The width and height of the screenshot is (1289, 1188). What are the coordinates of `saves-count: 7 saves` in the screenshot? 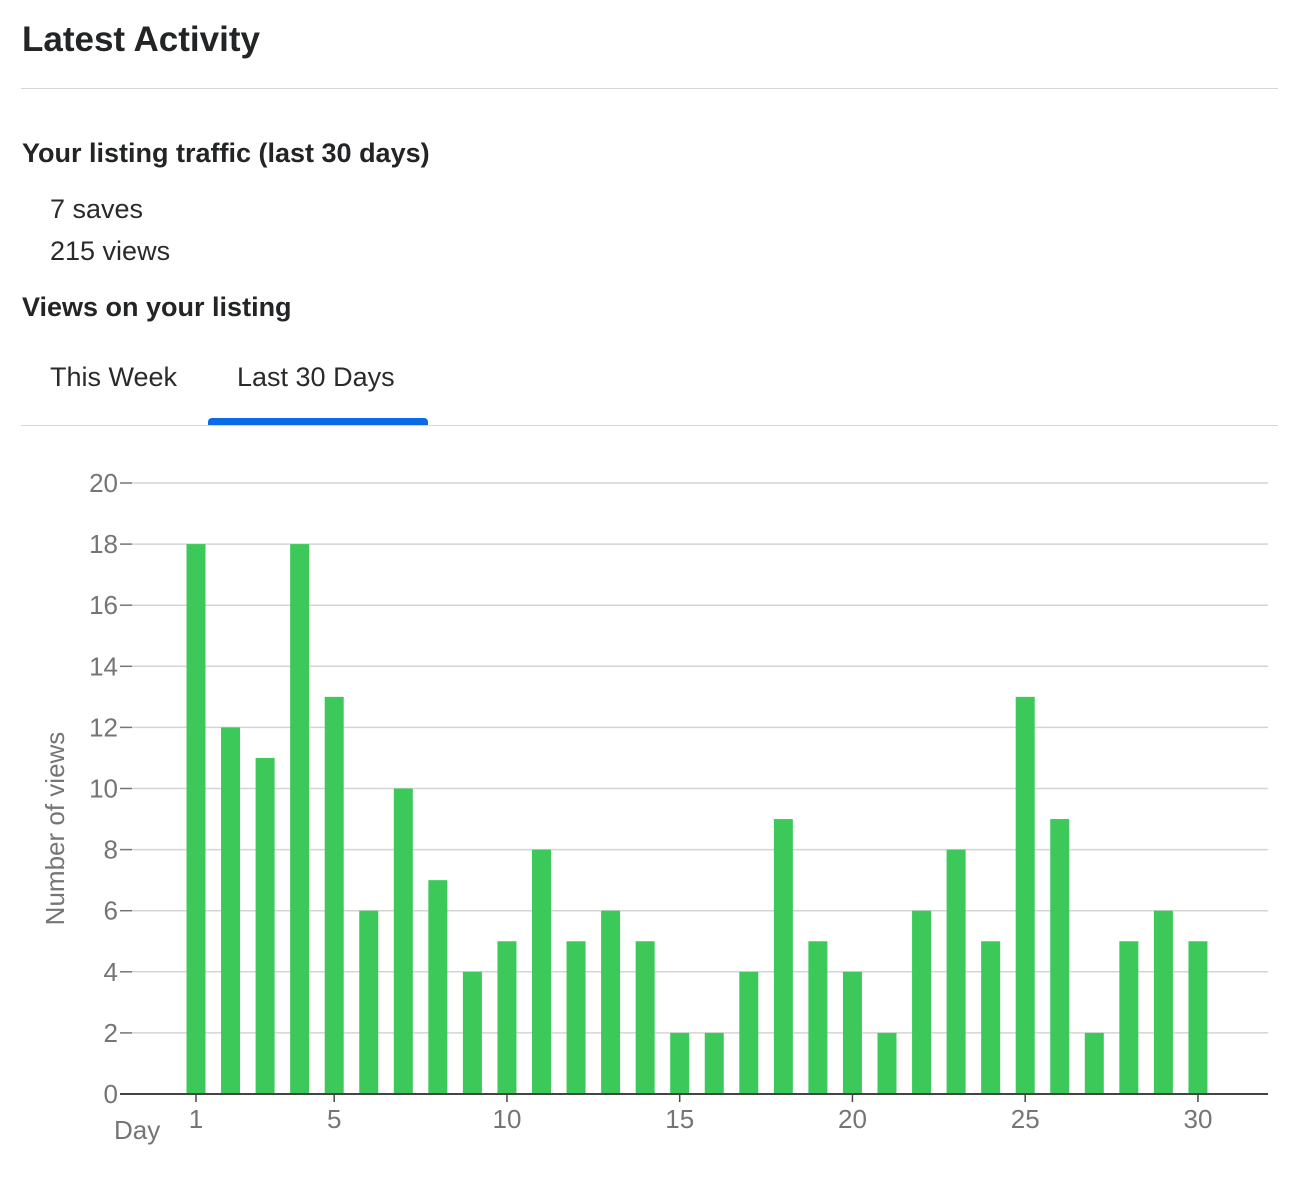 It's located at (97, 209).